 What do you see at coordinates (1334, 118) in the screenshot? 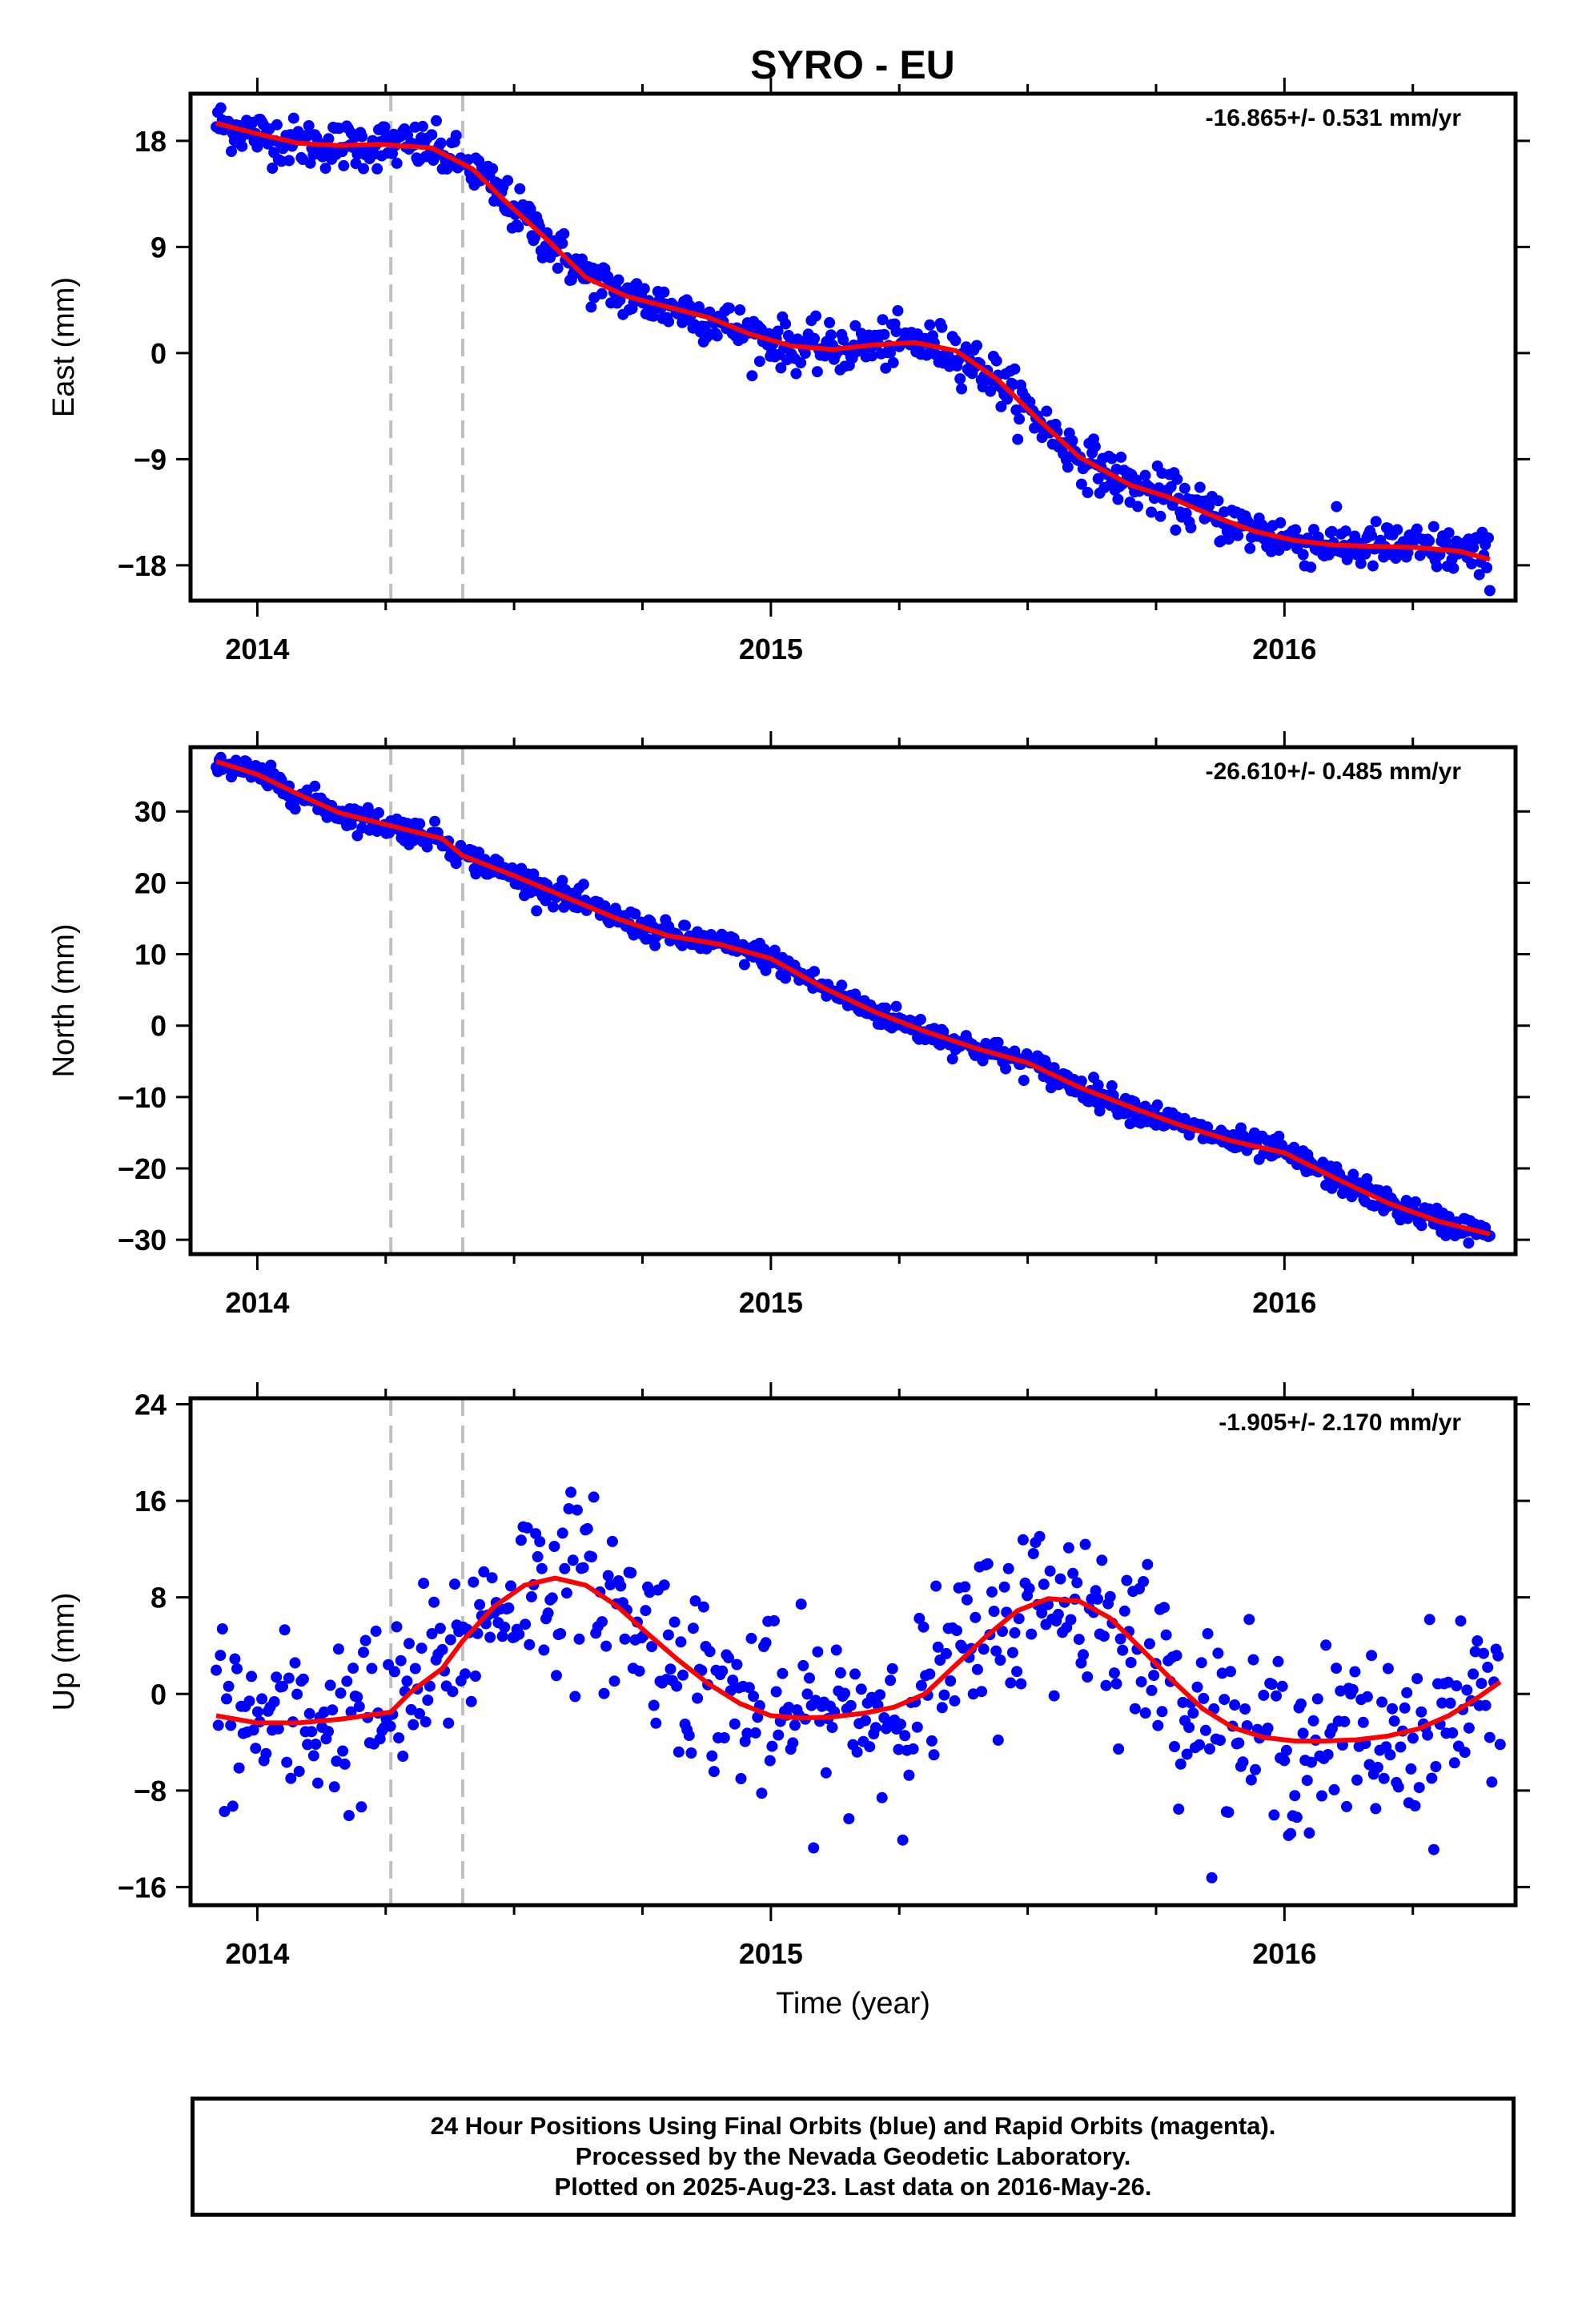
I see `velocity-label: -16.865+/- 0.531 mm/yr` at bounding box center [1334, 118].